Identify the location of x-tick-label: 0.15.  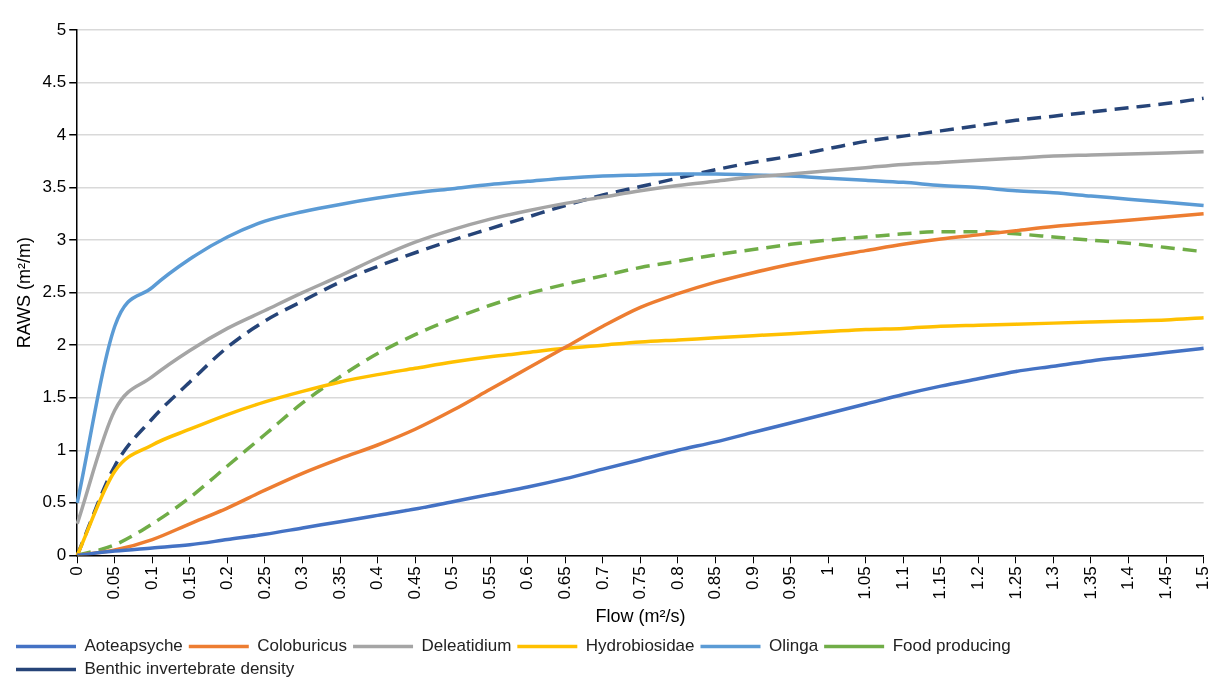
(189, 583).